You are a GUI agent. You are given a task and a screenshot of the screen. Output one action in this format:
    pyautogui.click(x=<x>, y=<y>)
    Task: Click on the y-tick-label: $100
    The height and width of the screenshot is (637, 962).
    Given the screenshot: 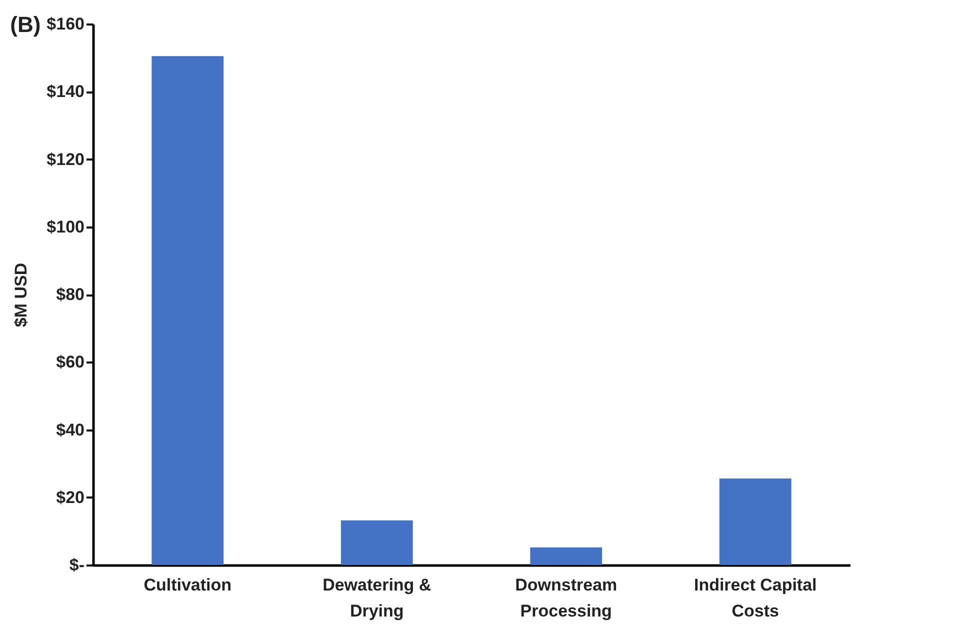 What is the action you would take?
    pyautogui.click(x=65, y=226)
    